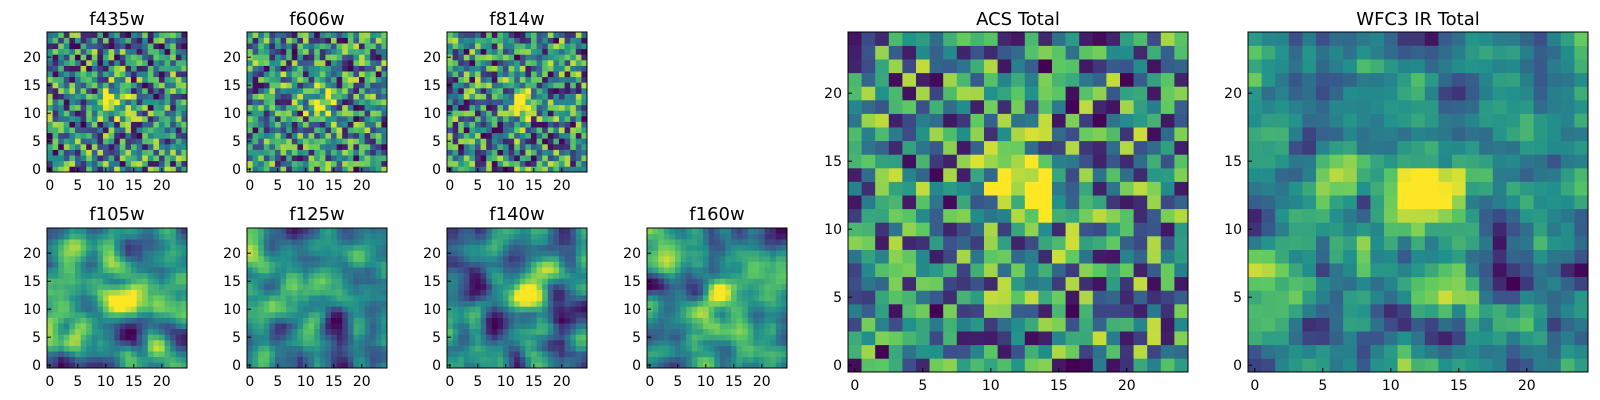 Image resolution: width=1600 pixels, height=400 pixels. Describe the element at coordinates (232, 58) in the screenshot. I see `y-tick-label: 20` at that location.